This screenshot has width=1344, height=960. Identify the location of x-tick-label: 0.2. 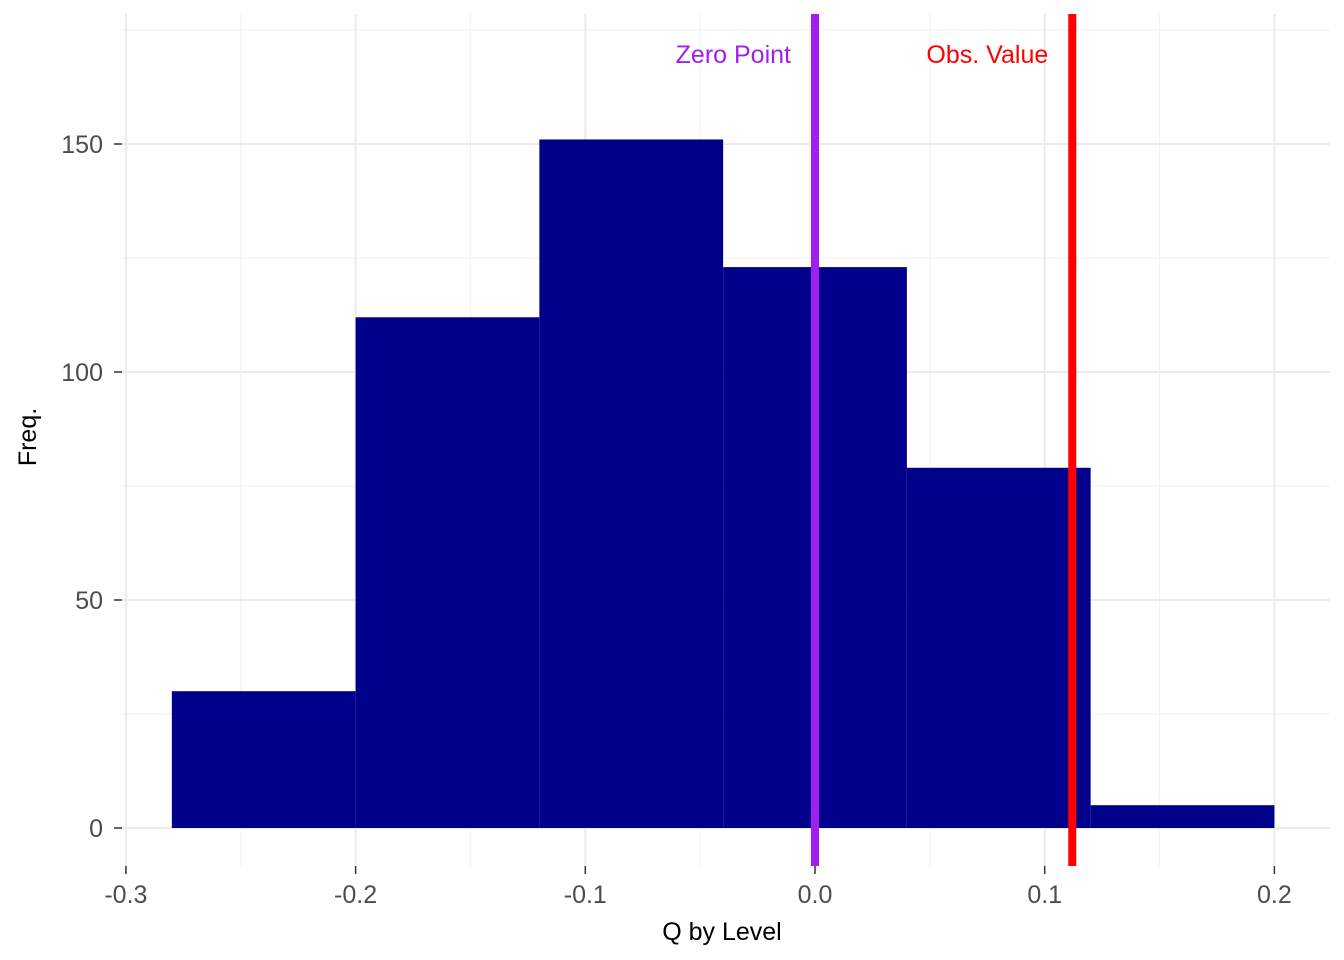
(1274, 895).